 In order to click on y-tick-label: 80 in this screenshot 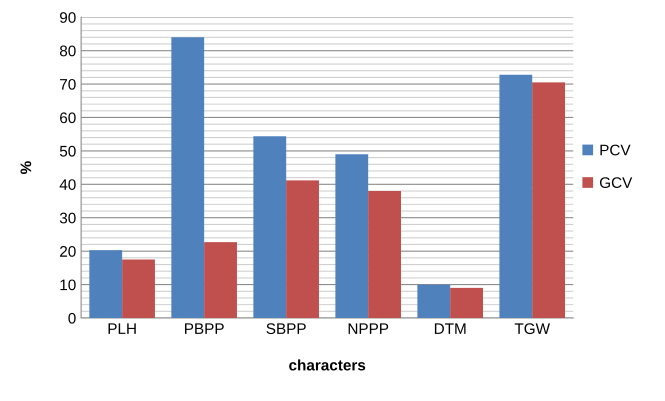, I will do `click(68, 51)`.